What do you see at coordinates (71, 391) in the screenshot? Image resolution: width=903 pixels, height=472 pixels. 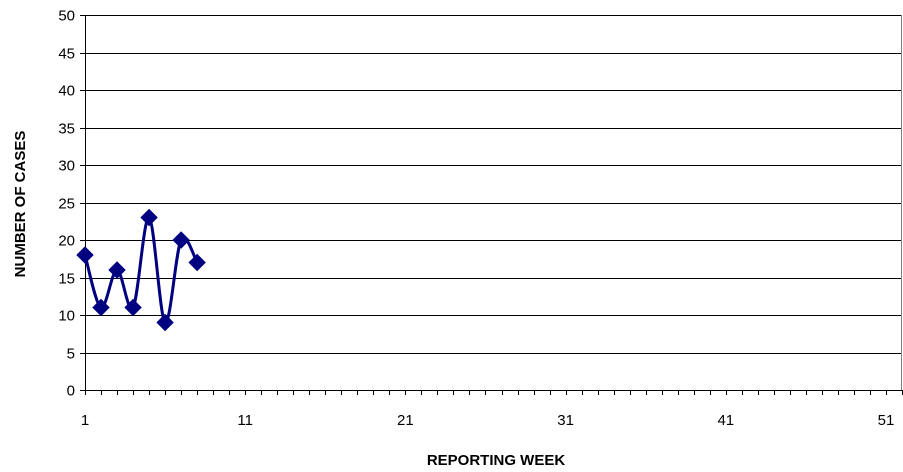 I see `y-tick-label: 0` at bounding box center [71, 391].